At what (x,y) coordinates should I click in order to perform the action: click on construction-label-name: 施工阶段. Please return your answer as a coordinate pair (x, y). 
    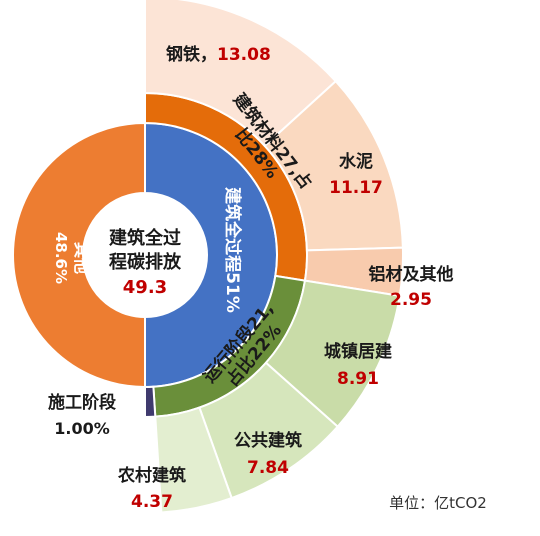
    Looking at the image, I should click on (82, 402).